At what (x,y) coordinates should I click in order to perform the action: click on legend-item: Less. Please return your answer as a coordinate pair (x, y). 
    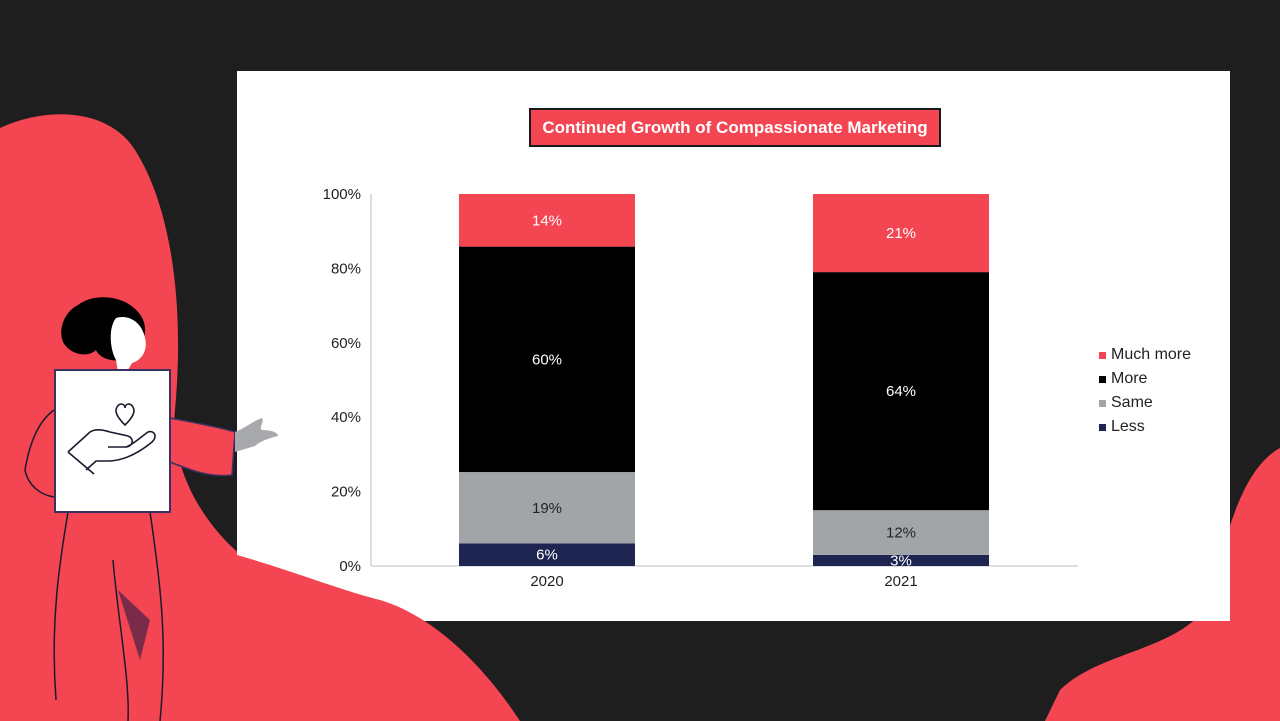
    Looking at the image, I should click on (1145, 427).